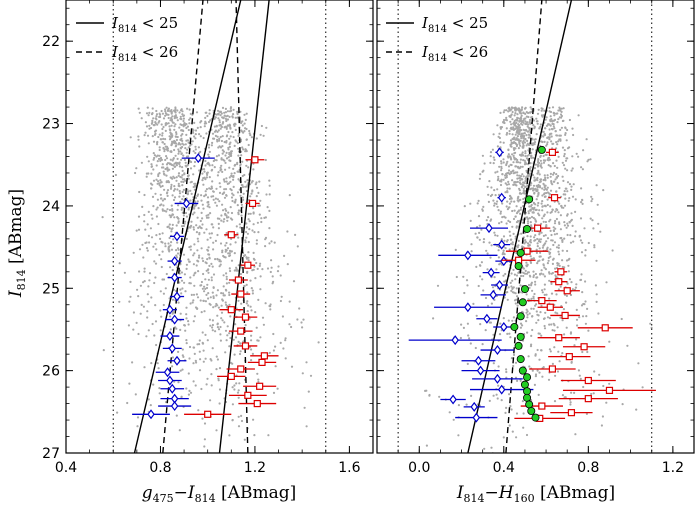  What do you see at coordinates (51, 289) in the screenshot?
I see `y-tick-label: 25` at bounding box center [51, 289].